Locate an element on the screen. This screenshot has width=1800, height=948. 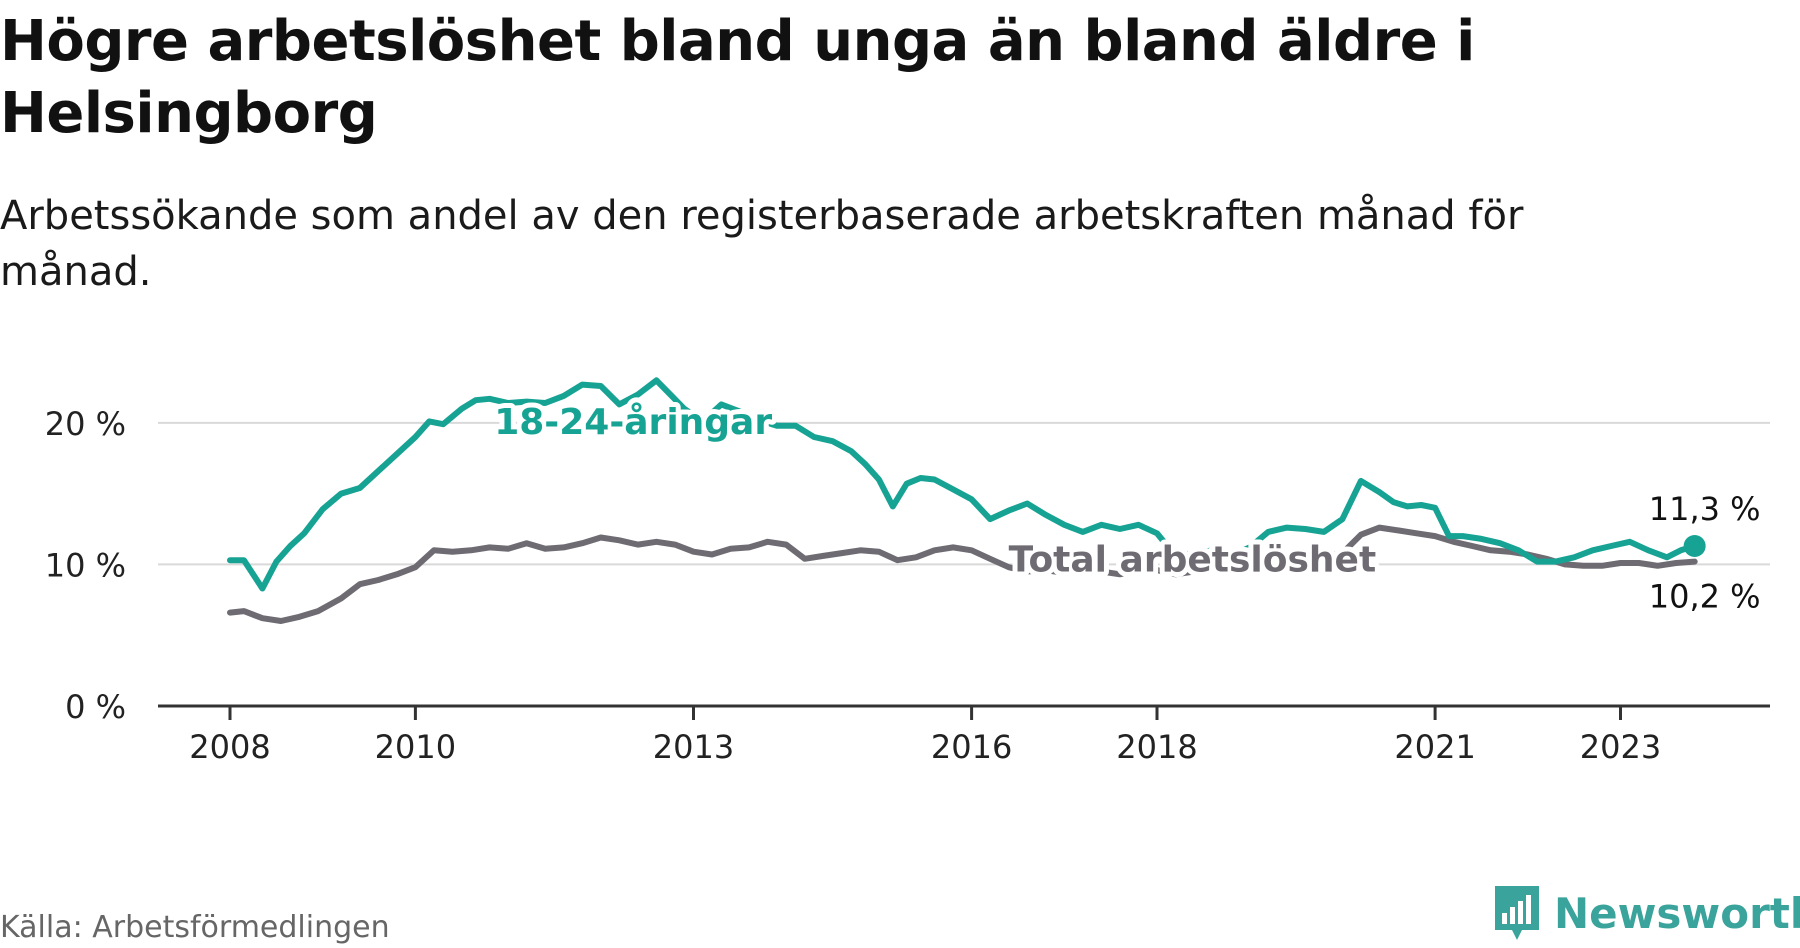
x-axis: 2008 2010 2013 2016 2018 2021 2023 is located at coordinates (925, 736).